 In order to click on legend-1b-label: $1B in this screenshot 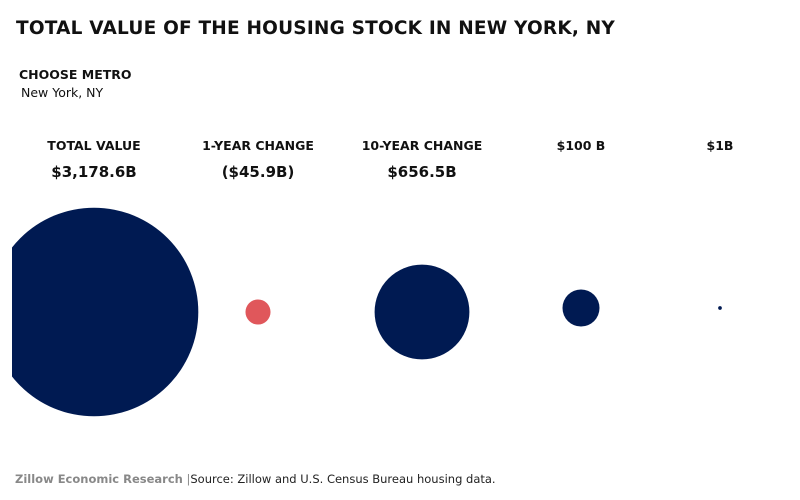, I will do `click(720, 145)`.